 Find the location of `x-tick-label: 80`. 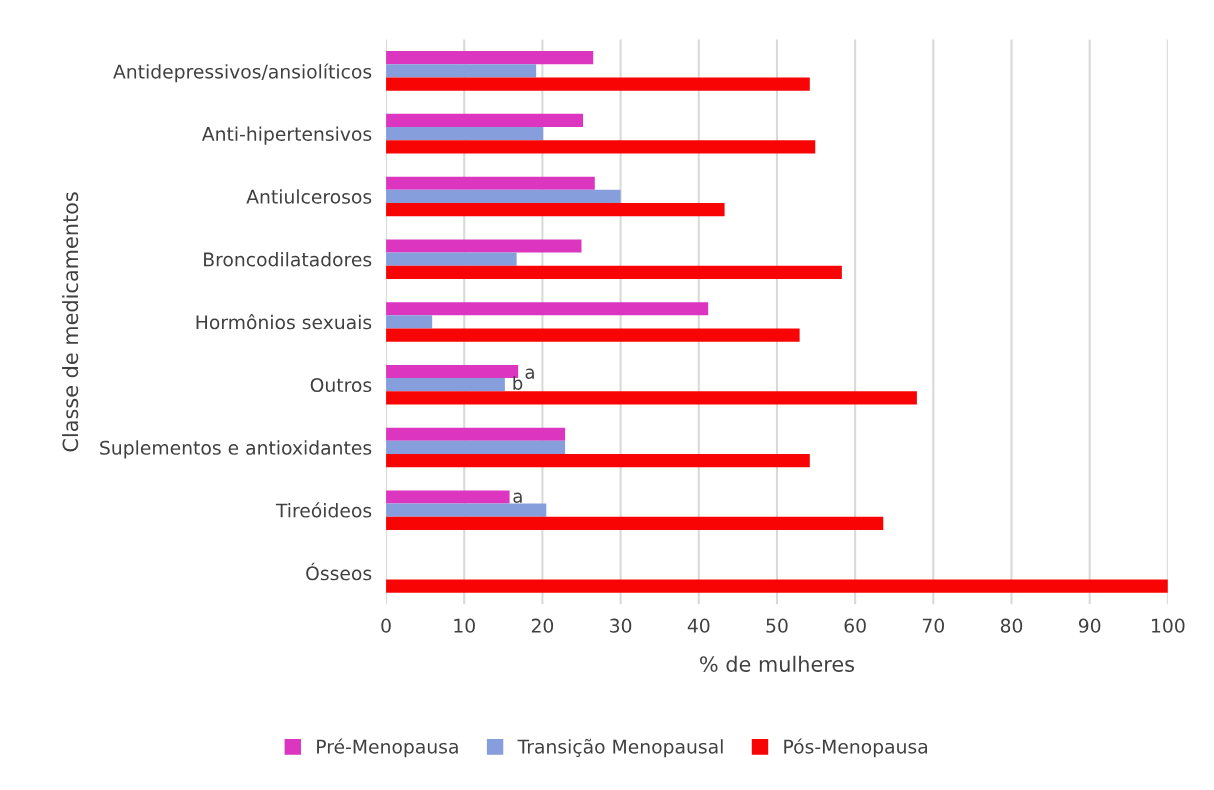

x-tick-label: 80 is located at coordinates (1011, 625).